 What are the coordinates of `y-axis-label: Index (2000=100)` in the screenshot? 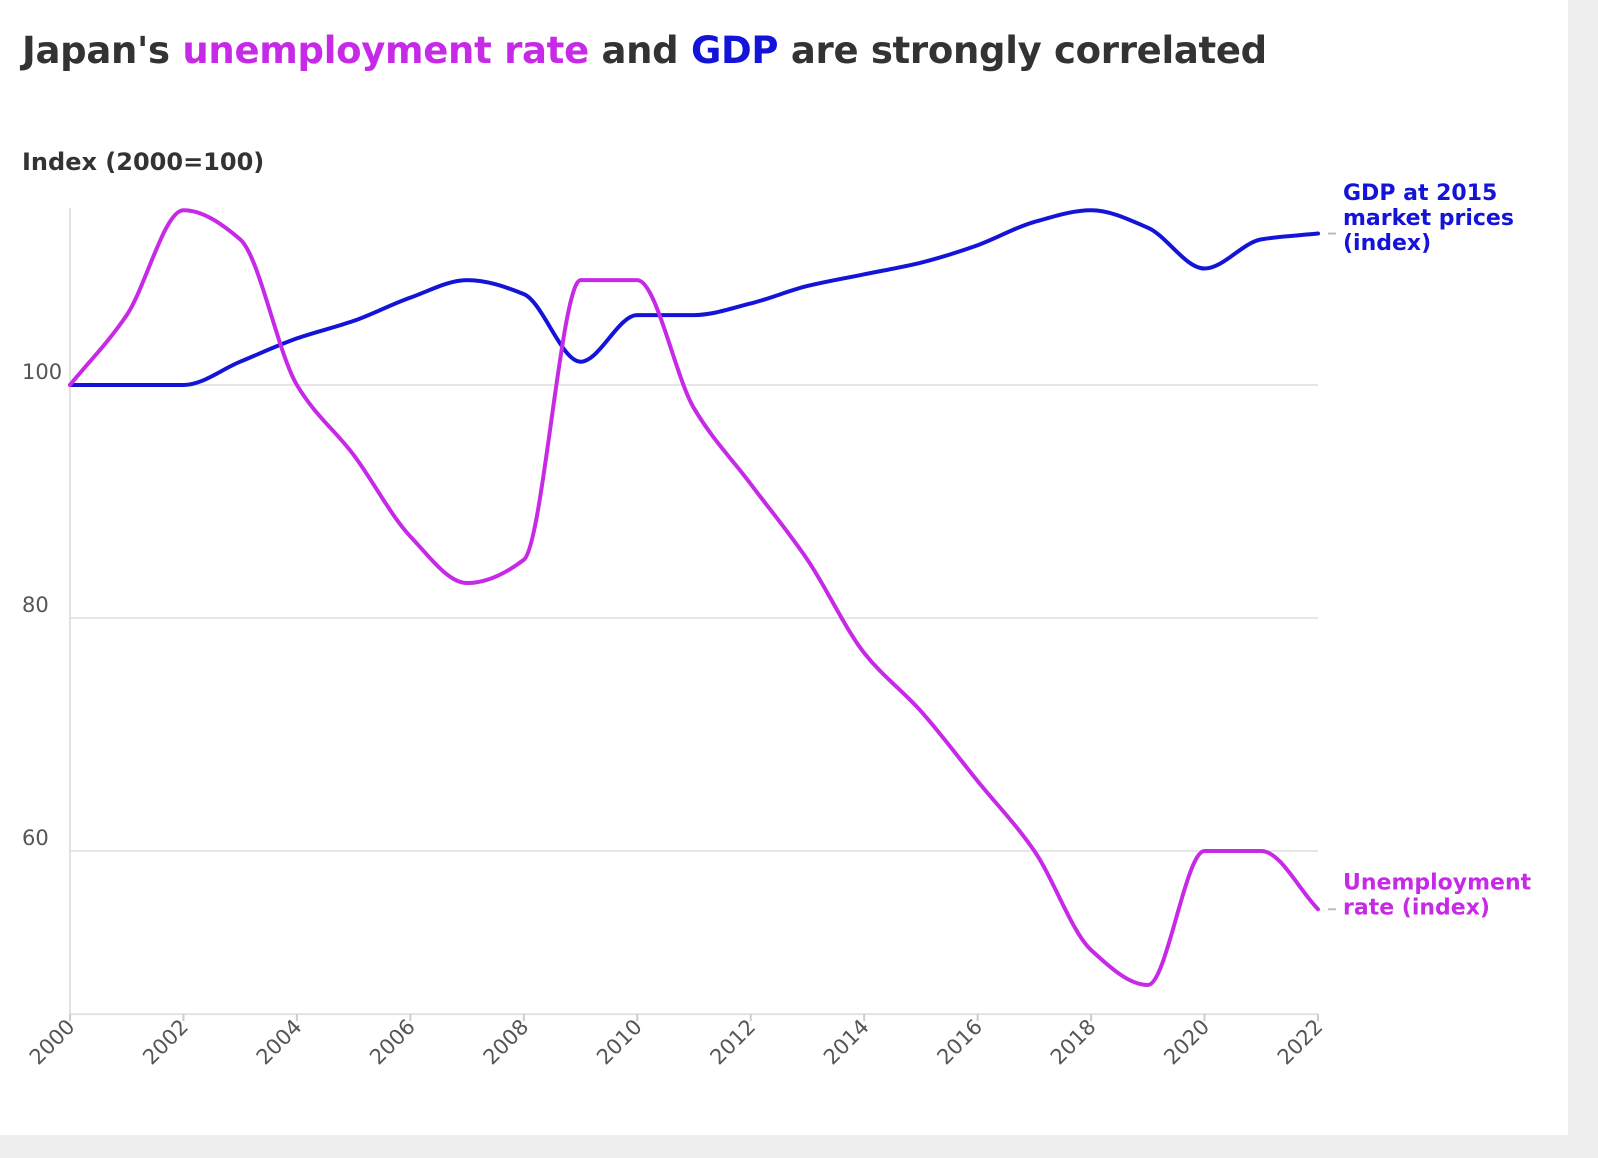 It's located at (143, 162).